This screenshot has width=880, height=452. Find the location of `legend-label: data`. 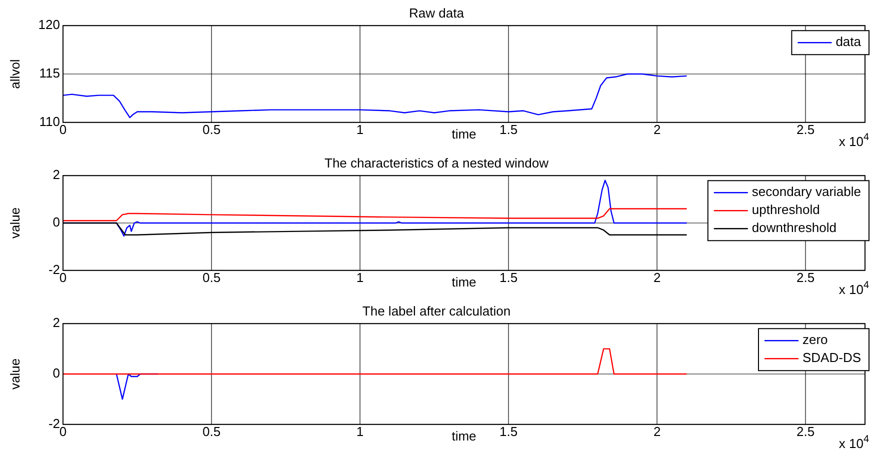

legend-label: data is located at coordinates (849, 42).